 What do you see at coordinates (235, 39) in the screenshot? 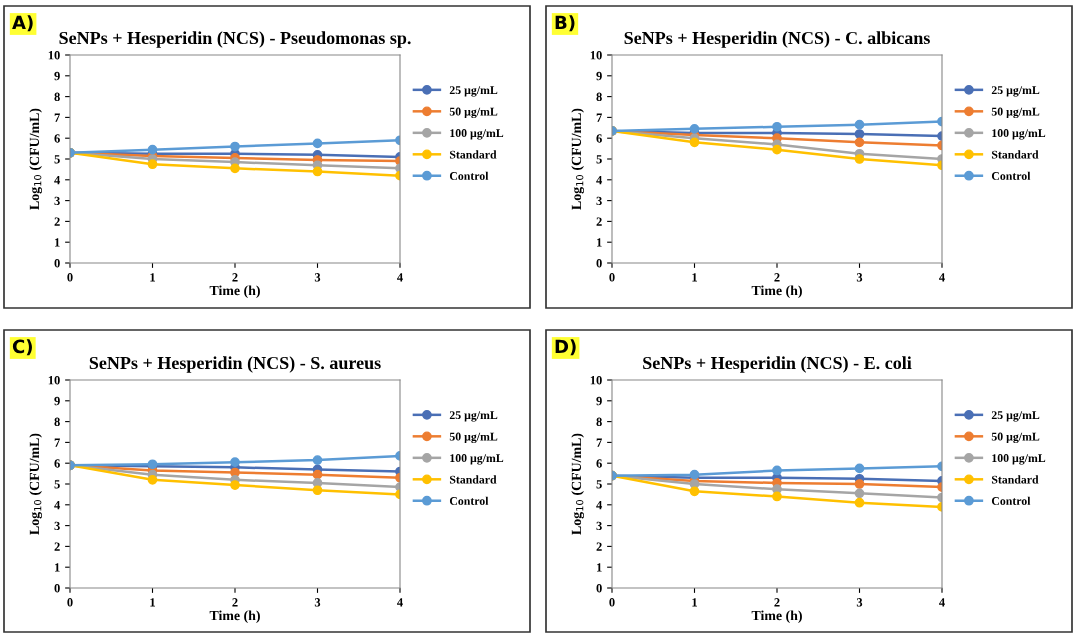
I see `chart-title: SeNPs + Hesperidin (NCS) - Pseudomonas sp.` at bounding box center [235, 39].